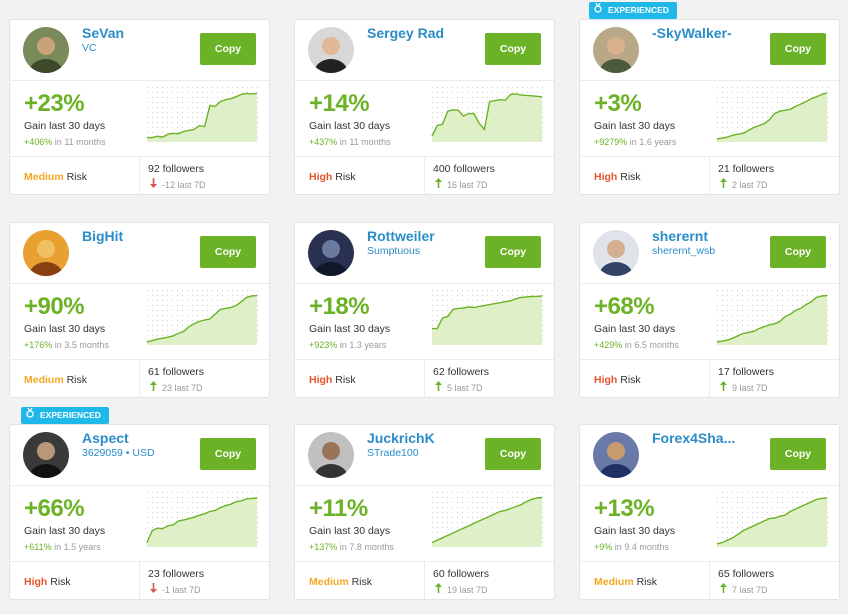 This screenshot has width=848, height=614. What do you see at coordinates (401, 236) in the screenshot?
I see `trader-name: Rottweiler` at bounding box center [401, 236].